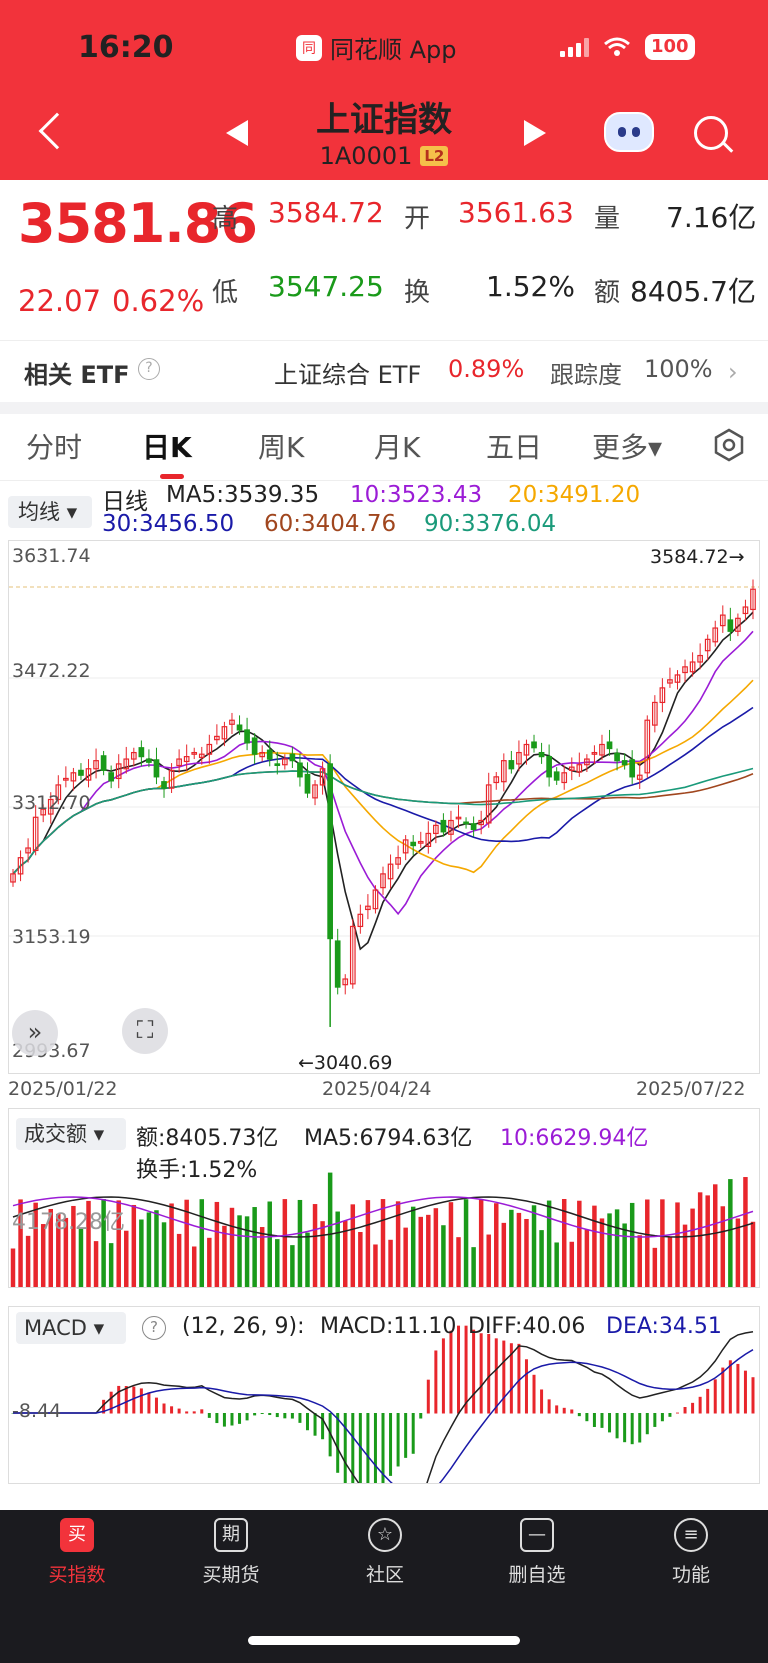 The image size is (768, 1663). I want to click on prev-stock-button, so click(237, 133).